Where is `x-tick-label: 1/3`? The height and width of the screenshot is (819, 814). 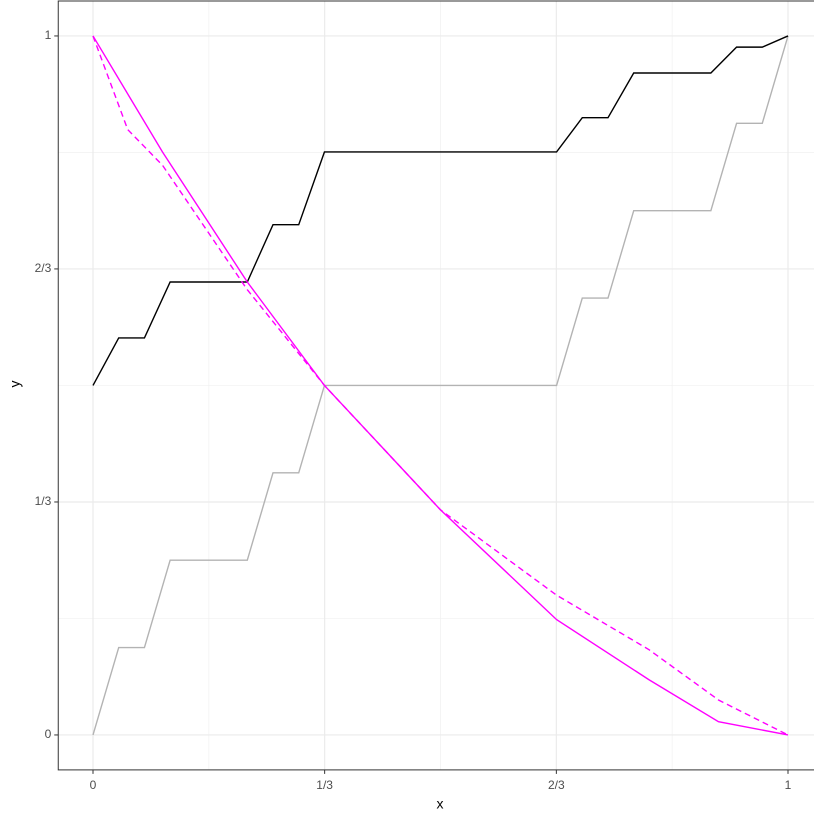
x-tick-label: 1/3 is located at coordinates (324, 785).